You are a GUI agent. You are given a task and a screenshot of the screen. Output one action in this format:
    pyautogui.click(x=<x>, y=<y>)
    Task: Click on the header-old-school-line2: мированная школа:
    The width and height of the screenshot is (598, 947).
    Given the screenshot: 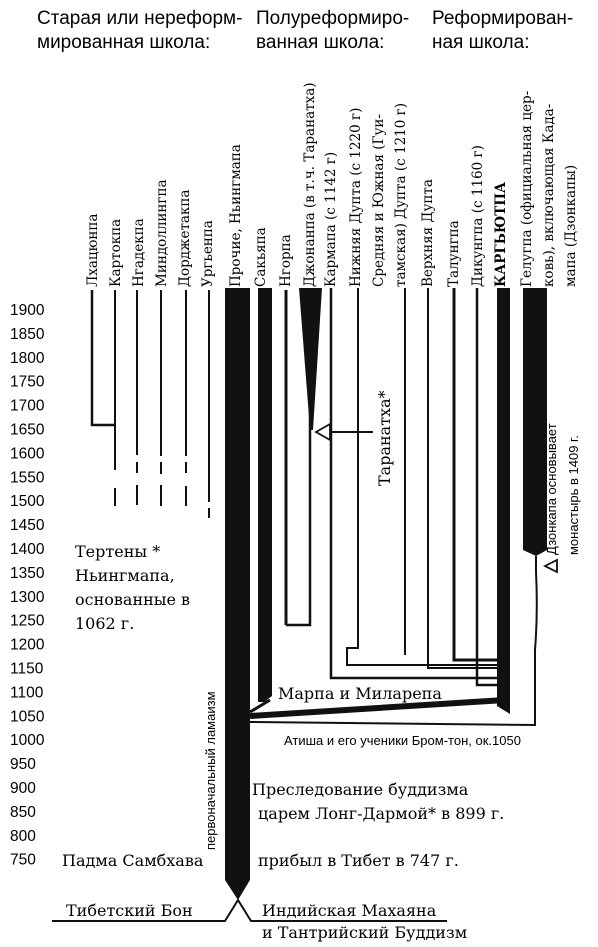 What is the action you would take?
    pyautogui.click(x=123, y=42)
    